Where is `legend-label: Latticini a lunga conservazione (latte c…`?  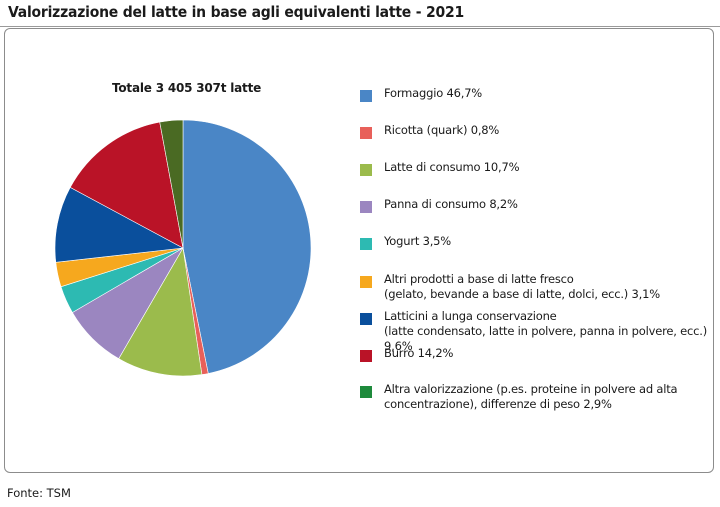 legend-label: Latticini a lunga conservazione (latte c… is located at coordinates (545, 331).